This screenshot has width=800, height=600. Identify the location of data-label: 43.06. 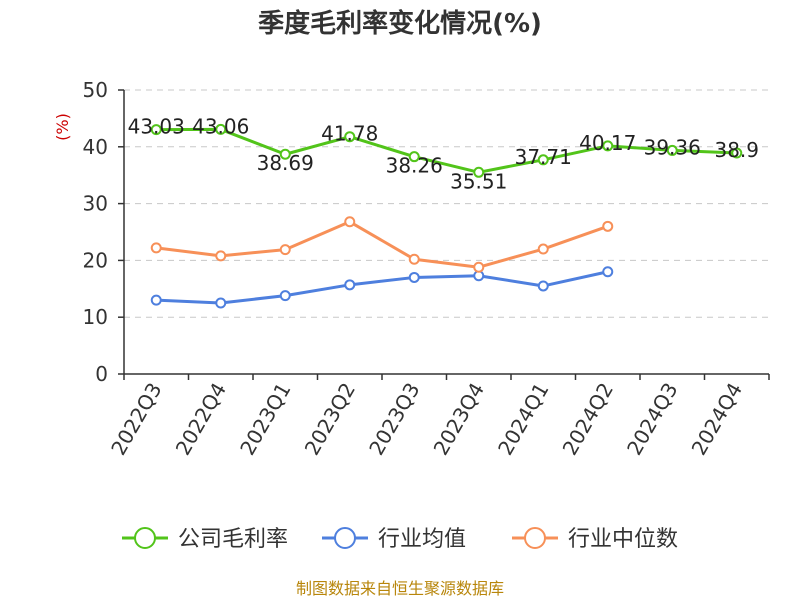
(220, 126).